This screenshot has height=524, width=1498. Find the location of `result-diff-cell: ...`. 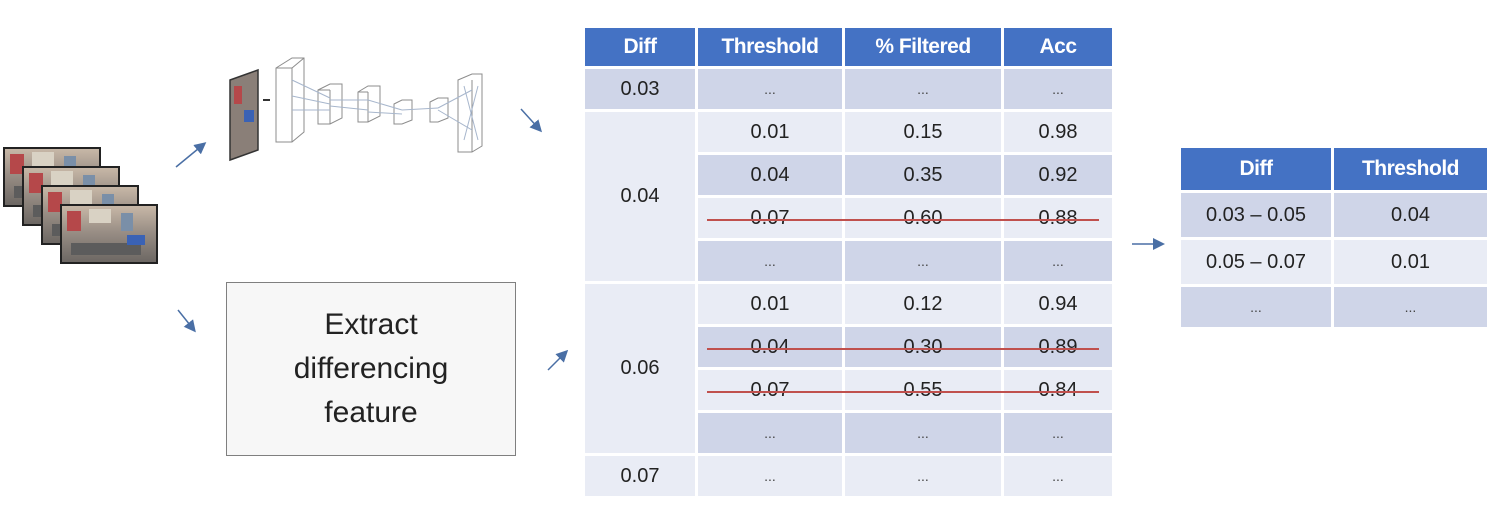

result-diff-cell: ... is located at coordinates (1256, 307).